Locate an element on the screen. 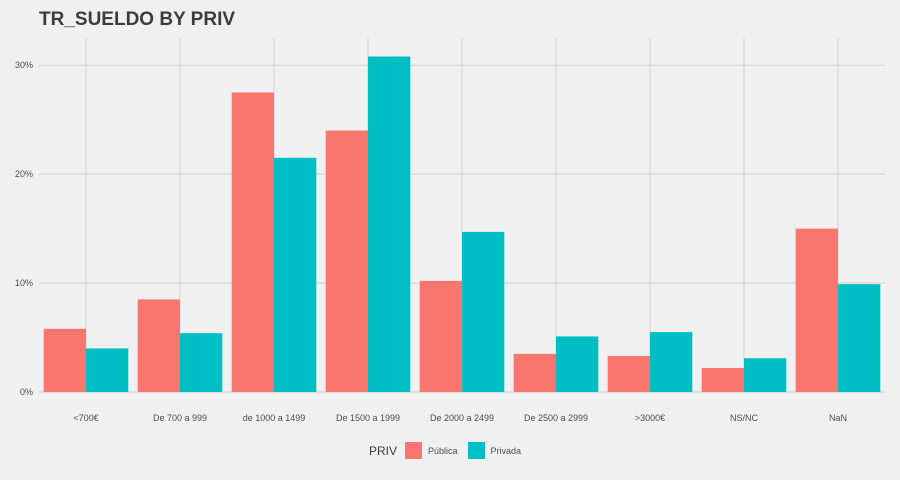 The width and height of the screenshot is (900, 480). x-tick-label: De 2500 a 2999 is located at coordinates (556, 418).